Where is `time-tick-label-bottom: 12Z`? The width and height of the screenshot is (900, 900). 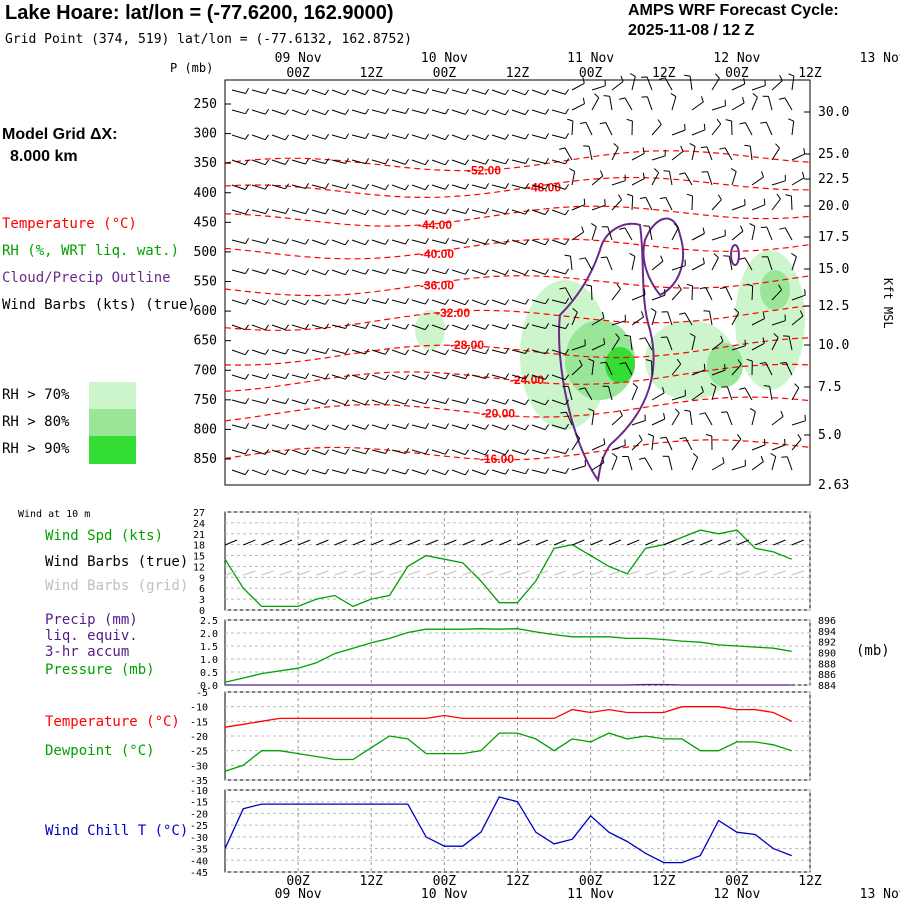 time-tick-label-bottom: 12Z is located at coordinates (810, 881).